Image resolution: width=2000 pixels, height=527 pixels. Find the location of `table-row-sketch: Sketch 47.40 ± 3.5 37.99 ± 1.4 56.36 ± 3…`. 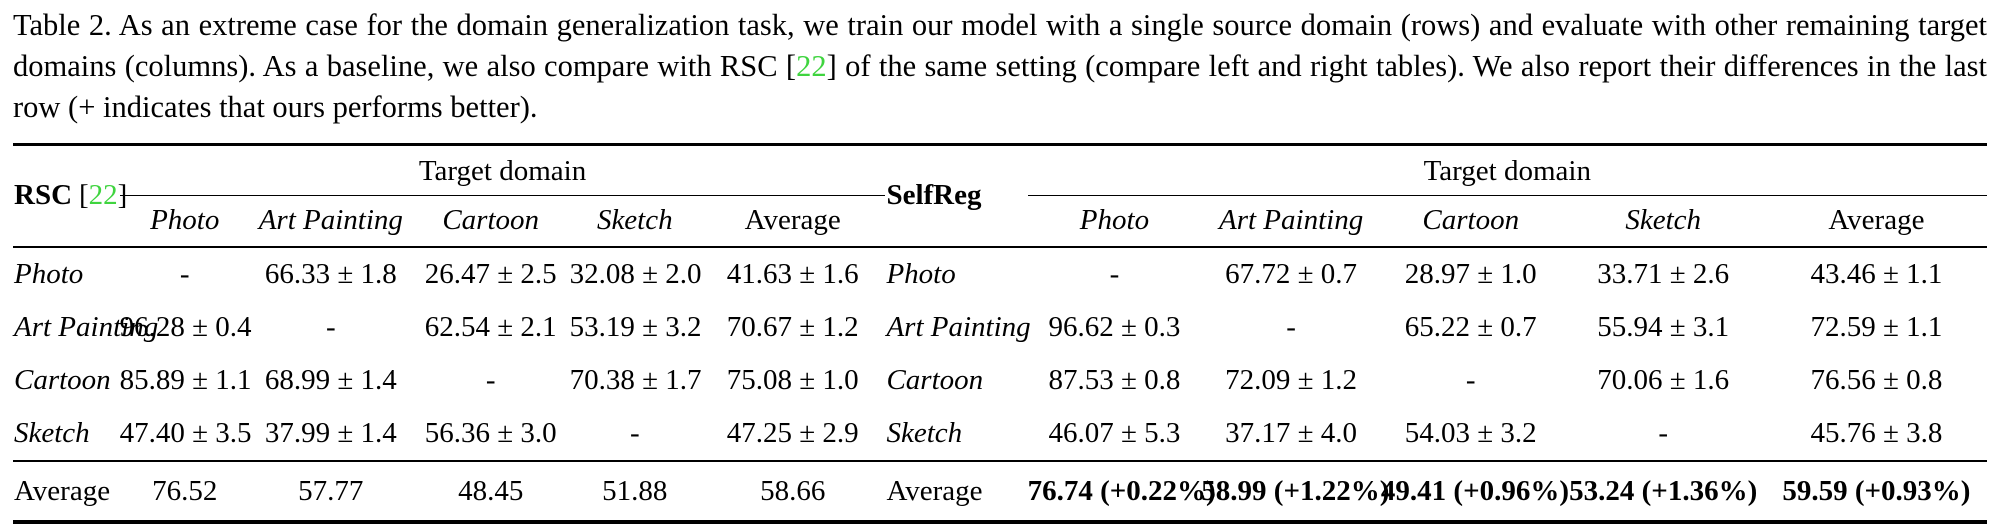

table-row-sketch: Sketch 47.40 ± 3.5 37.99 ± 1.4 56.36 ± 3… is located at coordinates (1000, 434).